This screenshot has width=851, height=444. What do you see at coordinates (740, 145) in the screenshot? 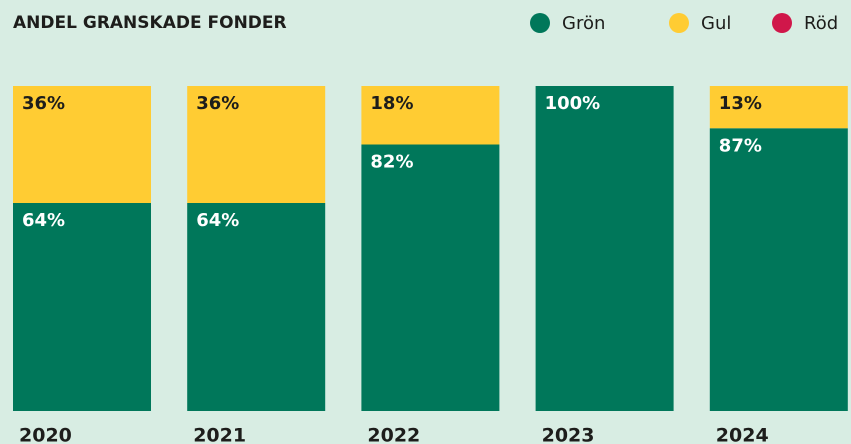
I see `value-label: 87%` at bounding box center [740, 145].